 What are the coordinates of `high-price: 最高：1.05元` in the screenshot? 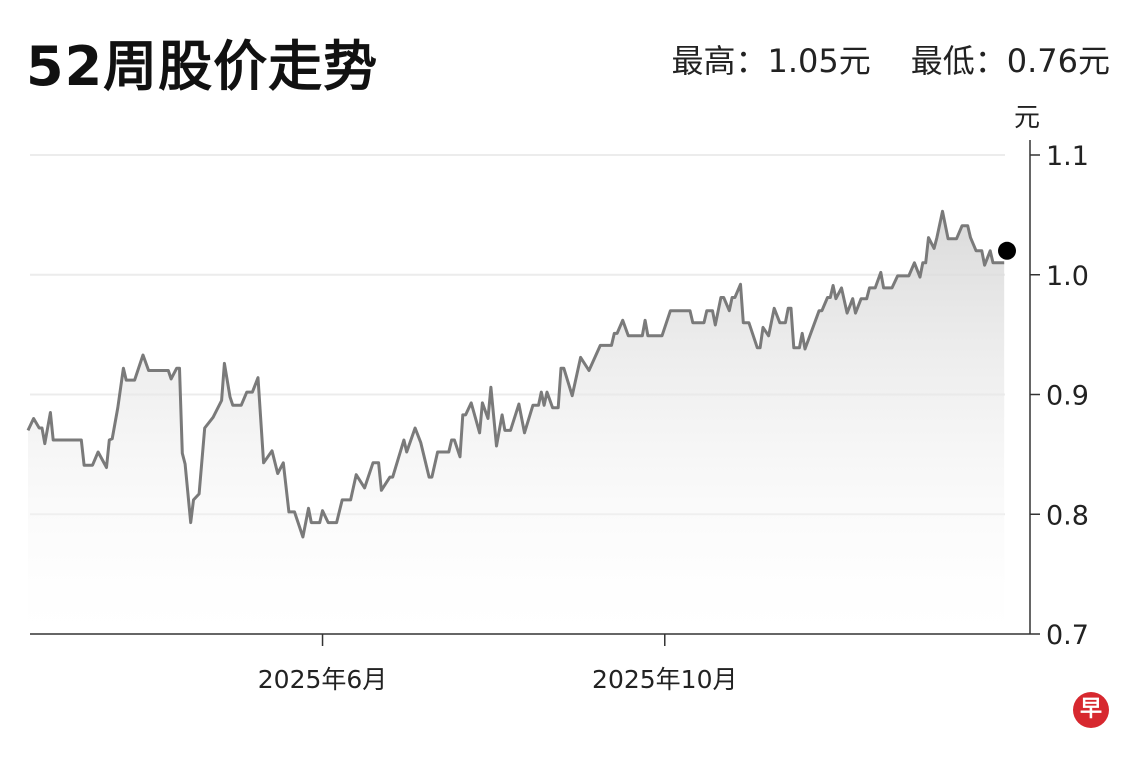 It's located at (771, 61).